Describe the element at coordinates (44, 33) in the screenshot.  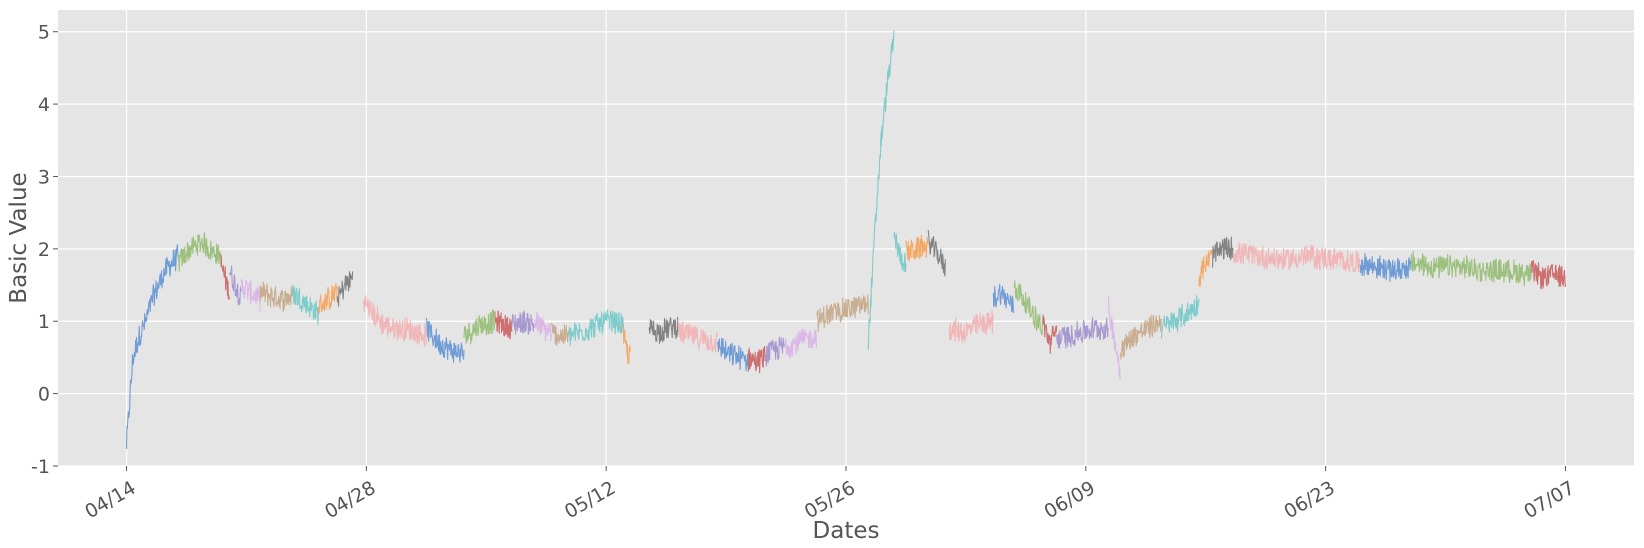
I see `y-tick-label: 5` at that location.